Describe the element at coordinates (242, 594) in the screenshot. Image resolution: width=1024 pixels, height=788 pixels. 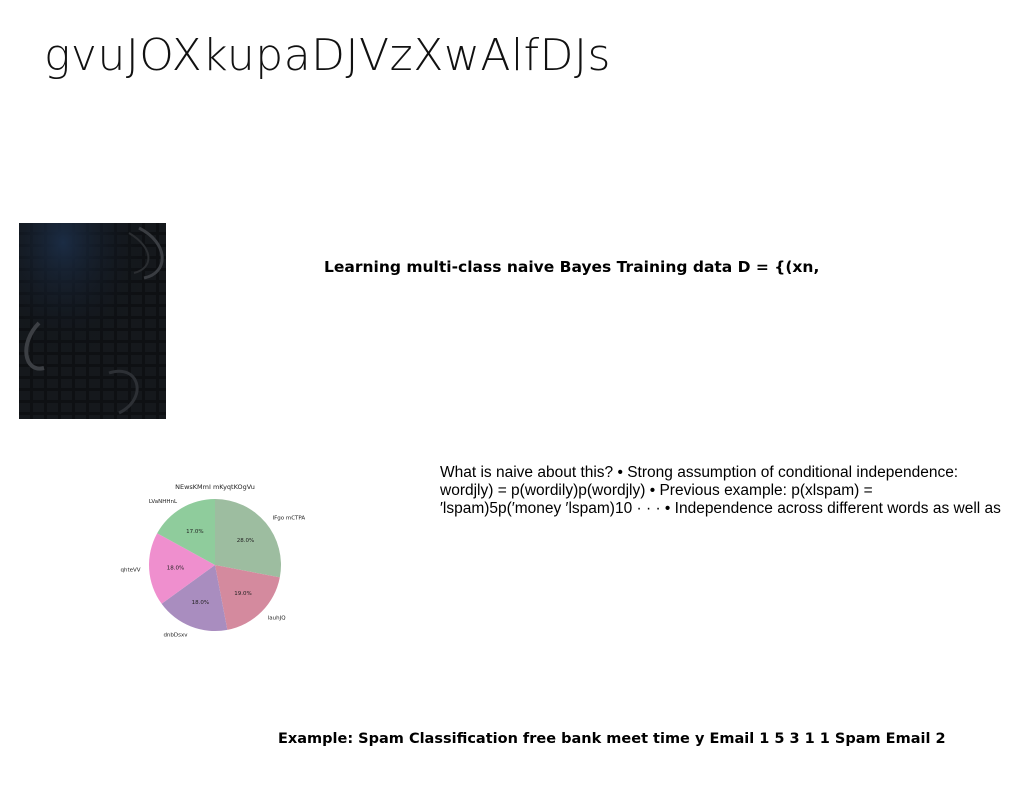
I see `slice-percent-label: 19.0%` at that location.